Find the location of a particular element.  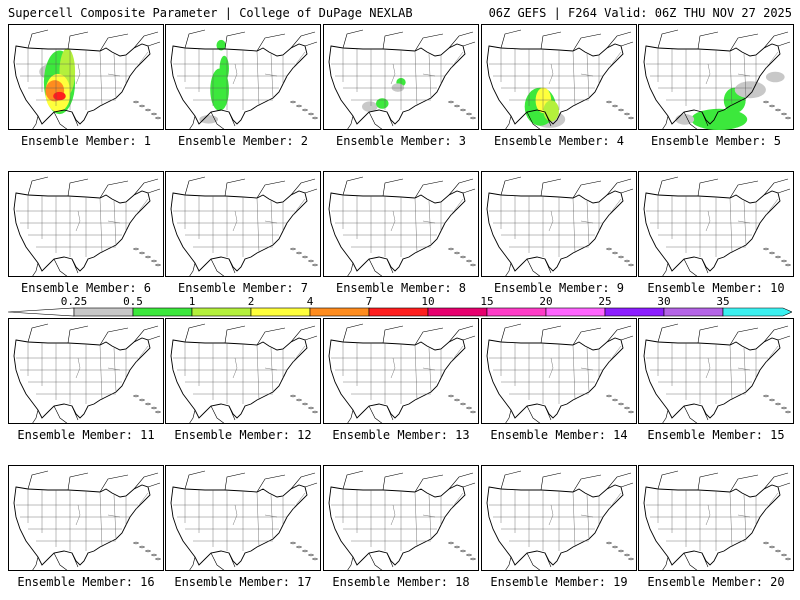

colorbar-tick-label: 0.25 is located at coordinates (74, 301).